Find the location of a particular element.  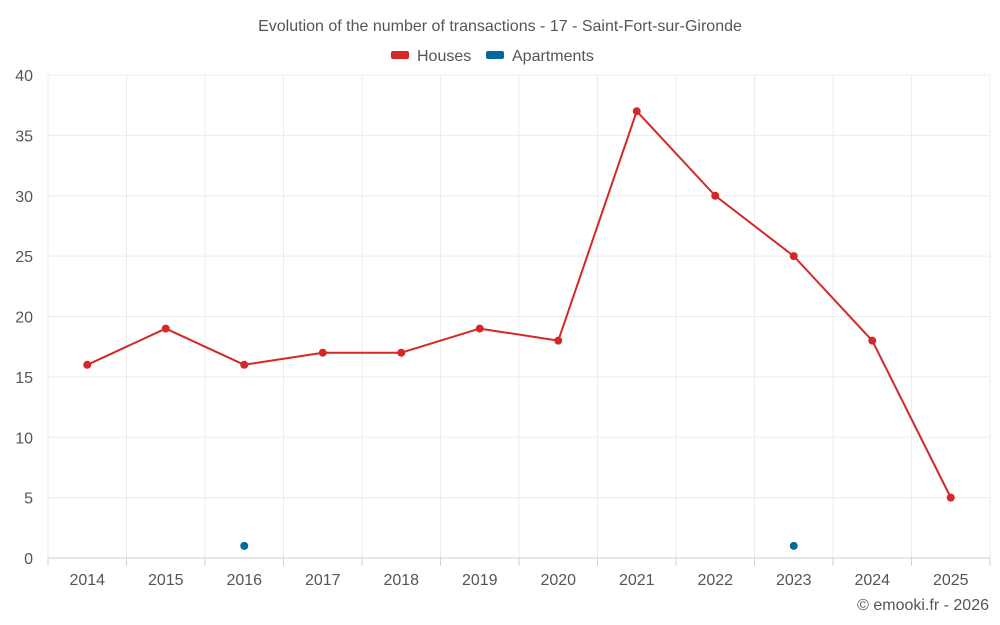

data-point-houses-2016 is located at coordinates (244, 364).